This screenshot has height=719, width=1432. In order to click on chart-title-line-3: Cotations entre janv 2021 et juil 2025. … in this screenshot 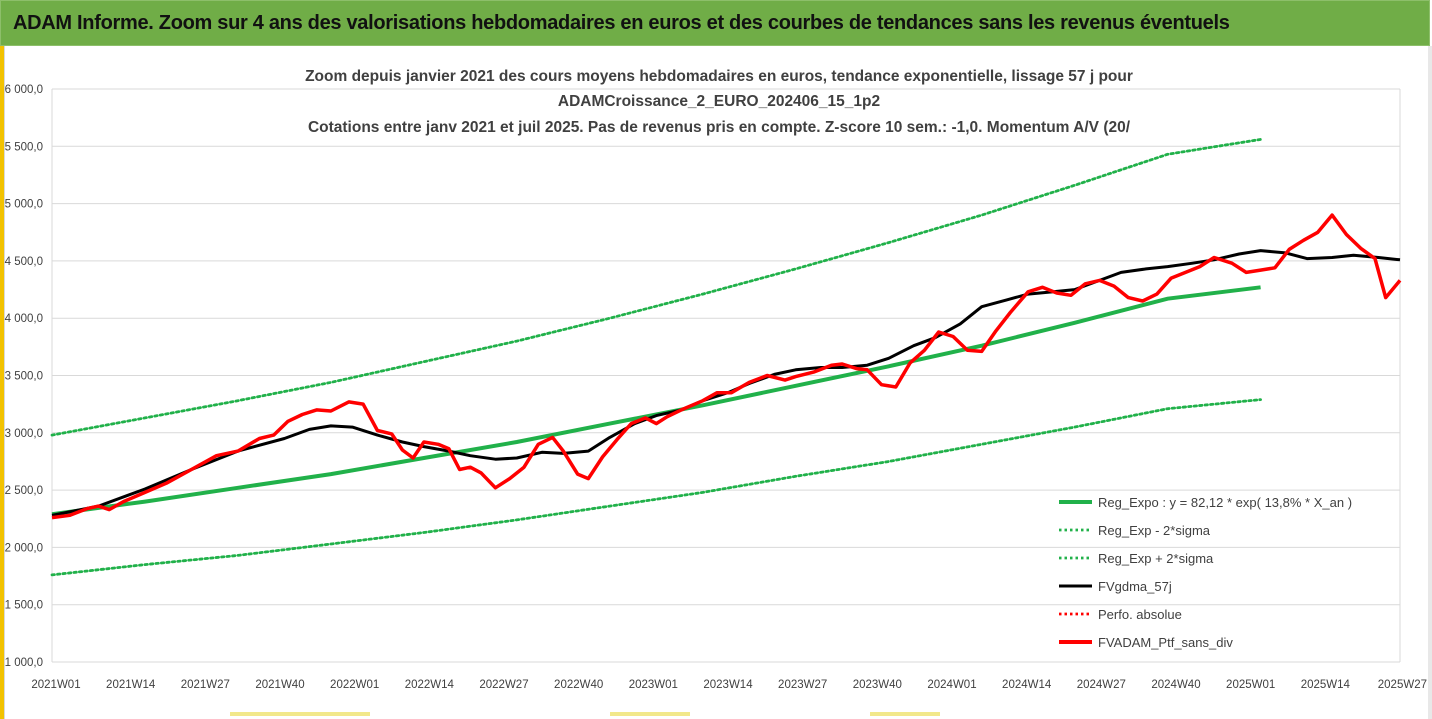, I will do `click(719, 127)`.